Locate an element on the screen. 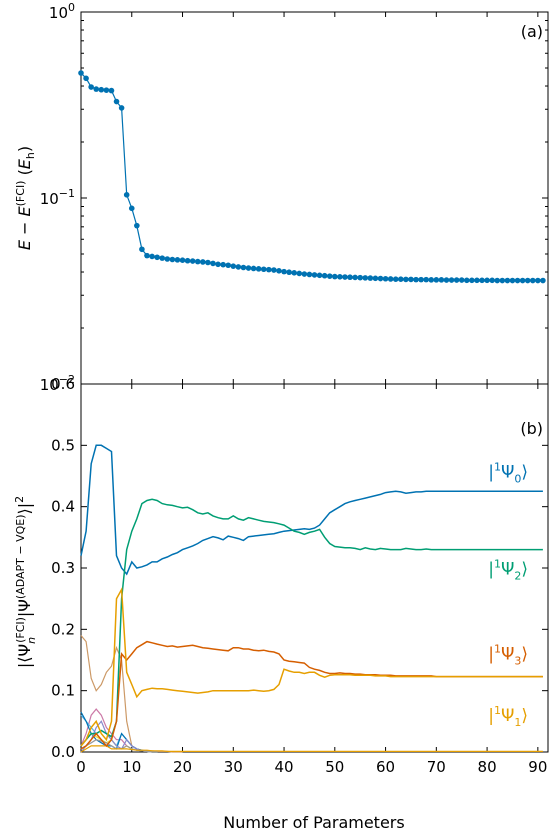 The height and width of the screenshot is (835, 554). panel-b-xtick-label: 50 is located at coordinates (334, 767).